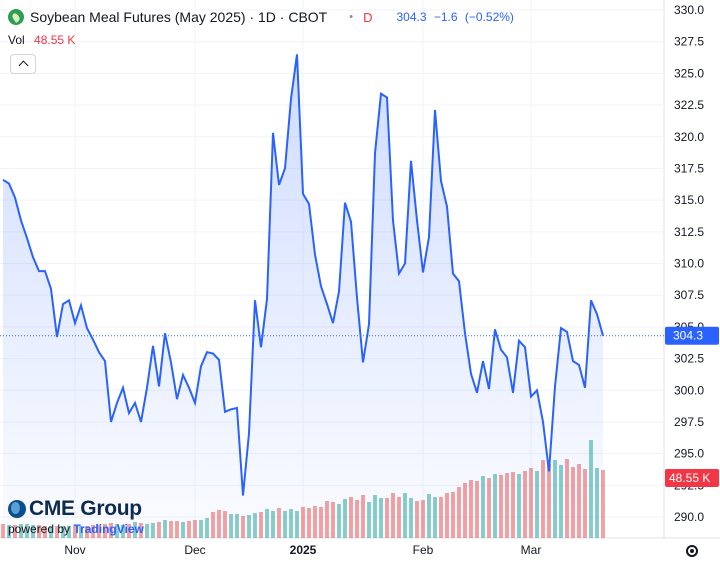 Image resolution: width=720 pixels, height=561 pixels. I want to click on y-tick-label: 330.0, so click(689, 10).